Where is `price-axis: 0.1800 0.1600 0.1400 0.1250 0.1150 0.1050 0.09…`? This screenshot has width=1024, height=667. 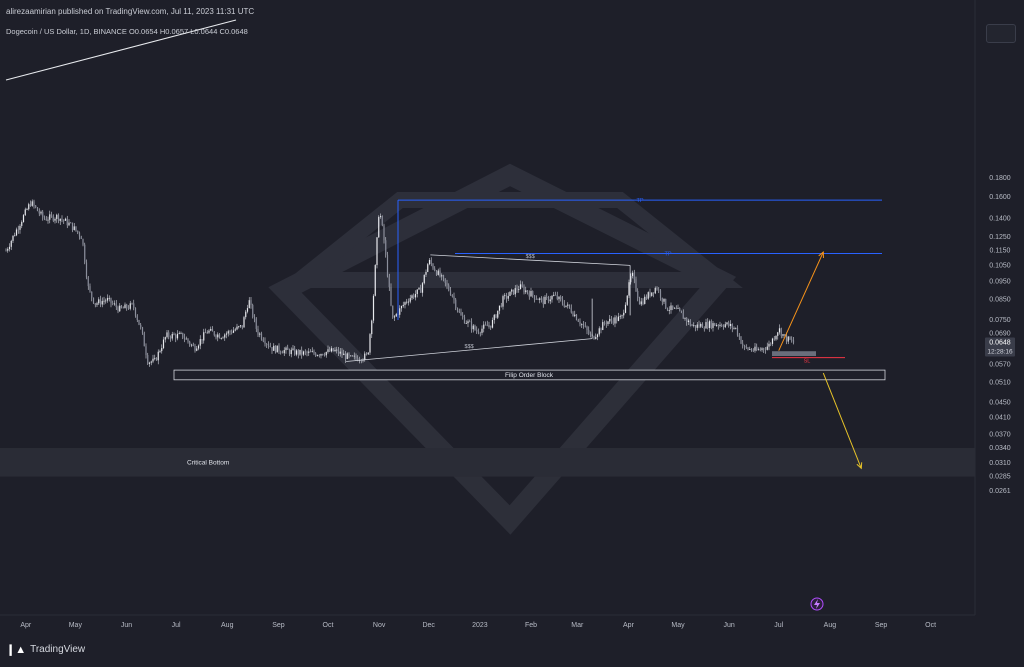 price-axis: 0.1800 0.1600 0.1400 0.1250 0.1150 0.1050 0.09… is located at coordinates (994, 307).